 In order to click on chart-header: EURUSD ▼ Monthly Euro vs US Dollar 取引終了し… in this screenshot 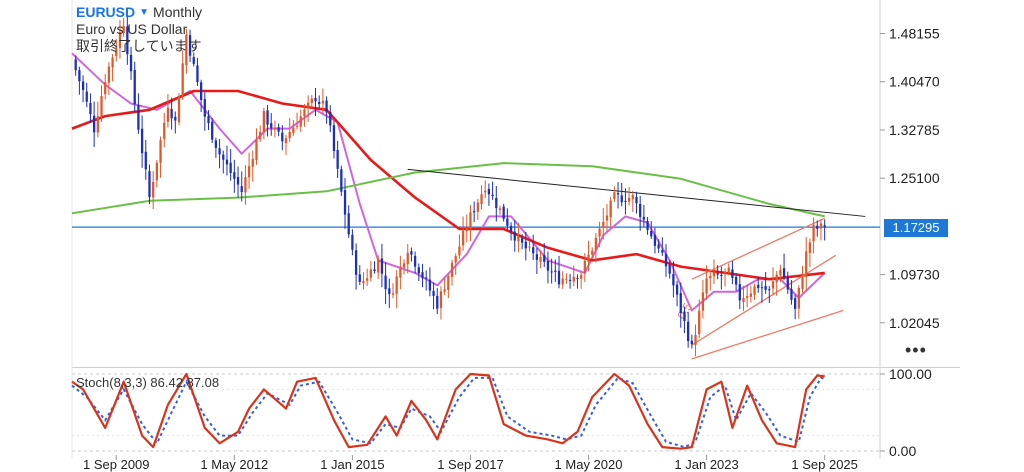, I will do `click(139, 29)`.